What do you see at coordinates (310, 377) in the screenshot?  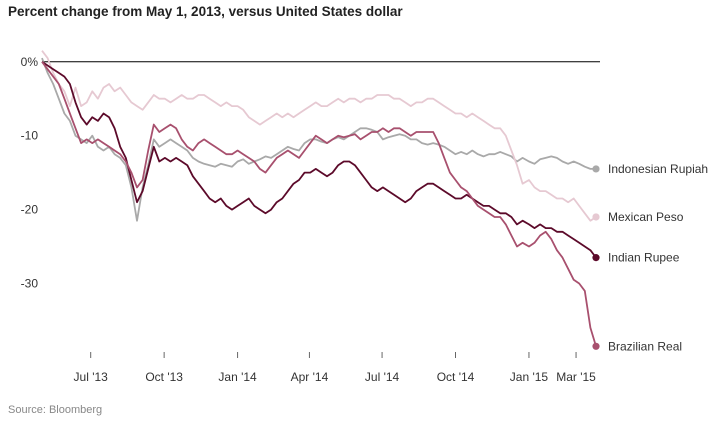 I see `x-tick-label: Apr '14` at bounding box center [310, 377].